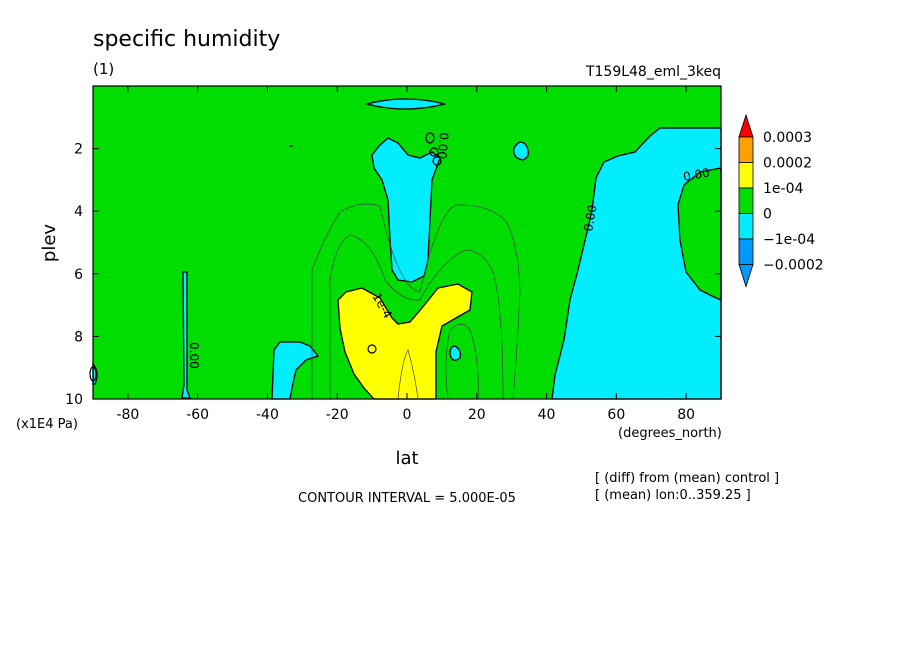 The height and width of the screenshot is (654, 904). Describe the element at coordinates (547, 415) in the screenshot. I see `x-tick-label: 40` at that location.